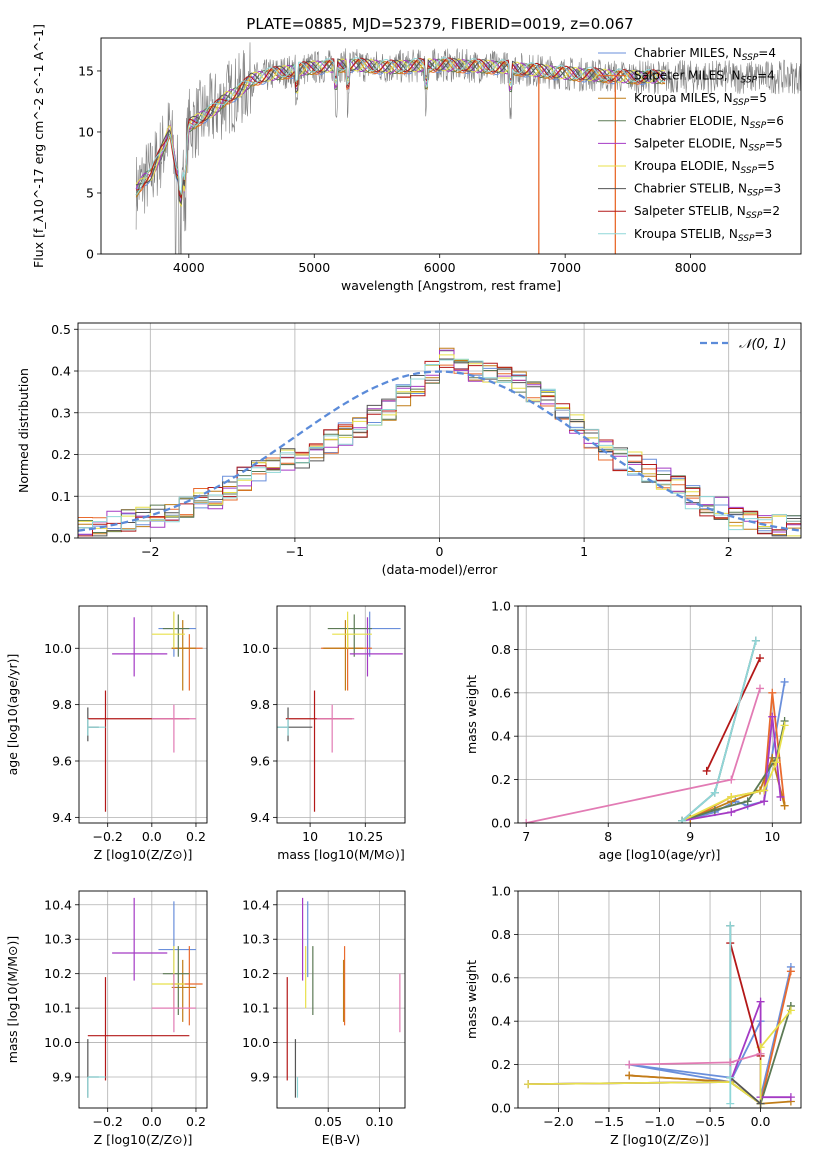 The height and width of the screenshot is (1170, 819). I want to click on x-tick-label: 0.10, so click(379, 1121).